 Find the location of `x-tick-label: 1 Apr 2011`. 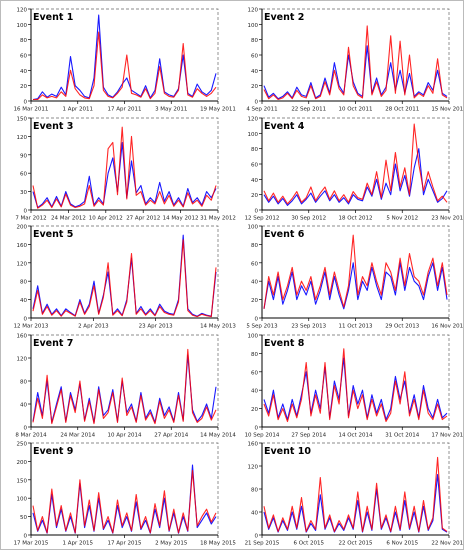

x-tick-label: 1 Apr 2011 is located at coordinates (77, 110).